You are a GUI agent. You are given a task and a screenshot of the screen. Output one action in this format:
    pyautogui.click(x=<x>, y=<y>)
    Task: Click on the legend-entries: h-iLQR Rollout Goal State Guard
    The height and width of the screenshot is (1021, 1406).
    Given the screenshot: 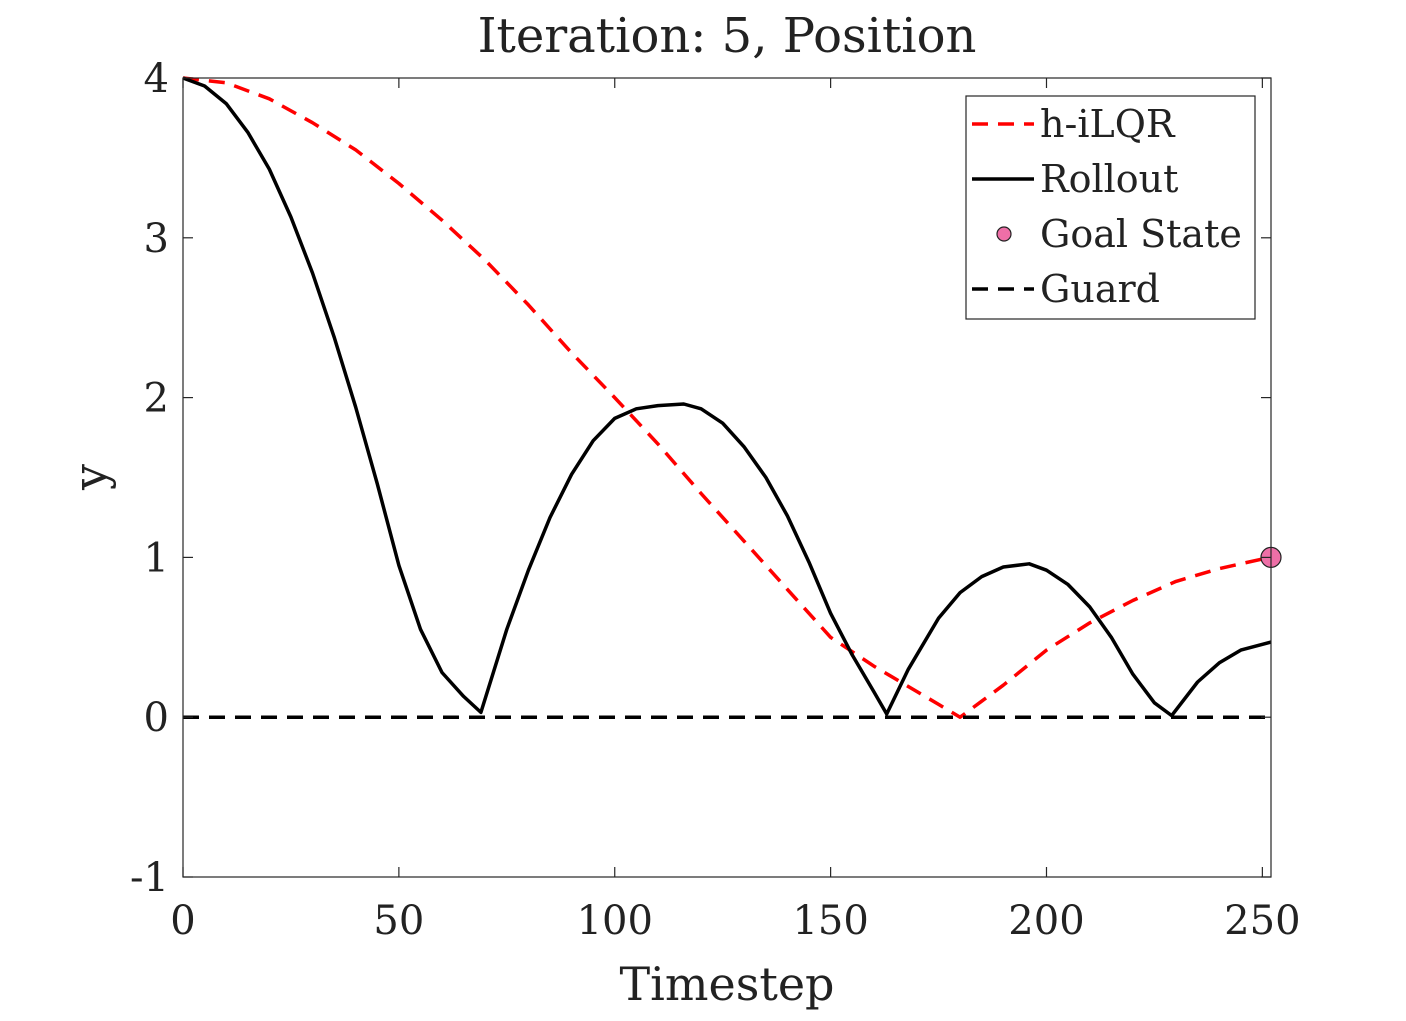 What is the action you would take?
    pyautogui.click(x=1107, y=206)
    